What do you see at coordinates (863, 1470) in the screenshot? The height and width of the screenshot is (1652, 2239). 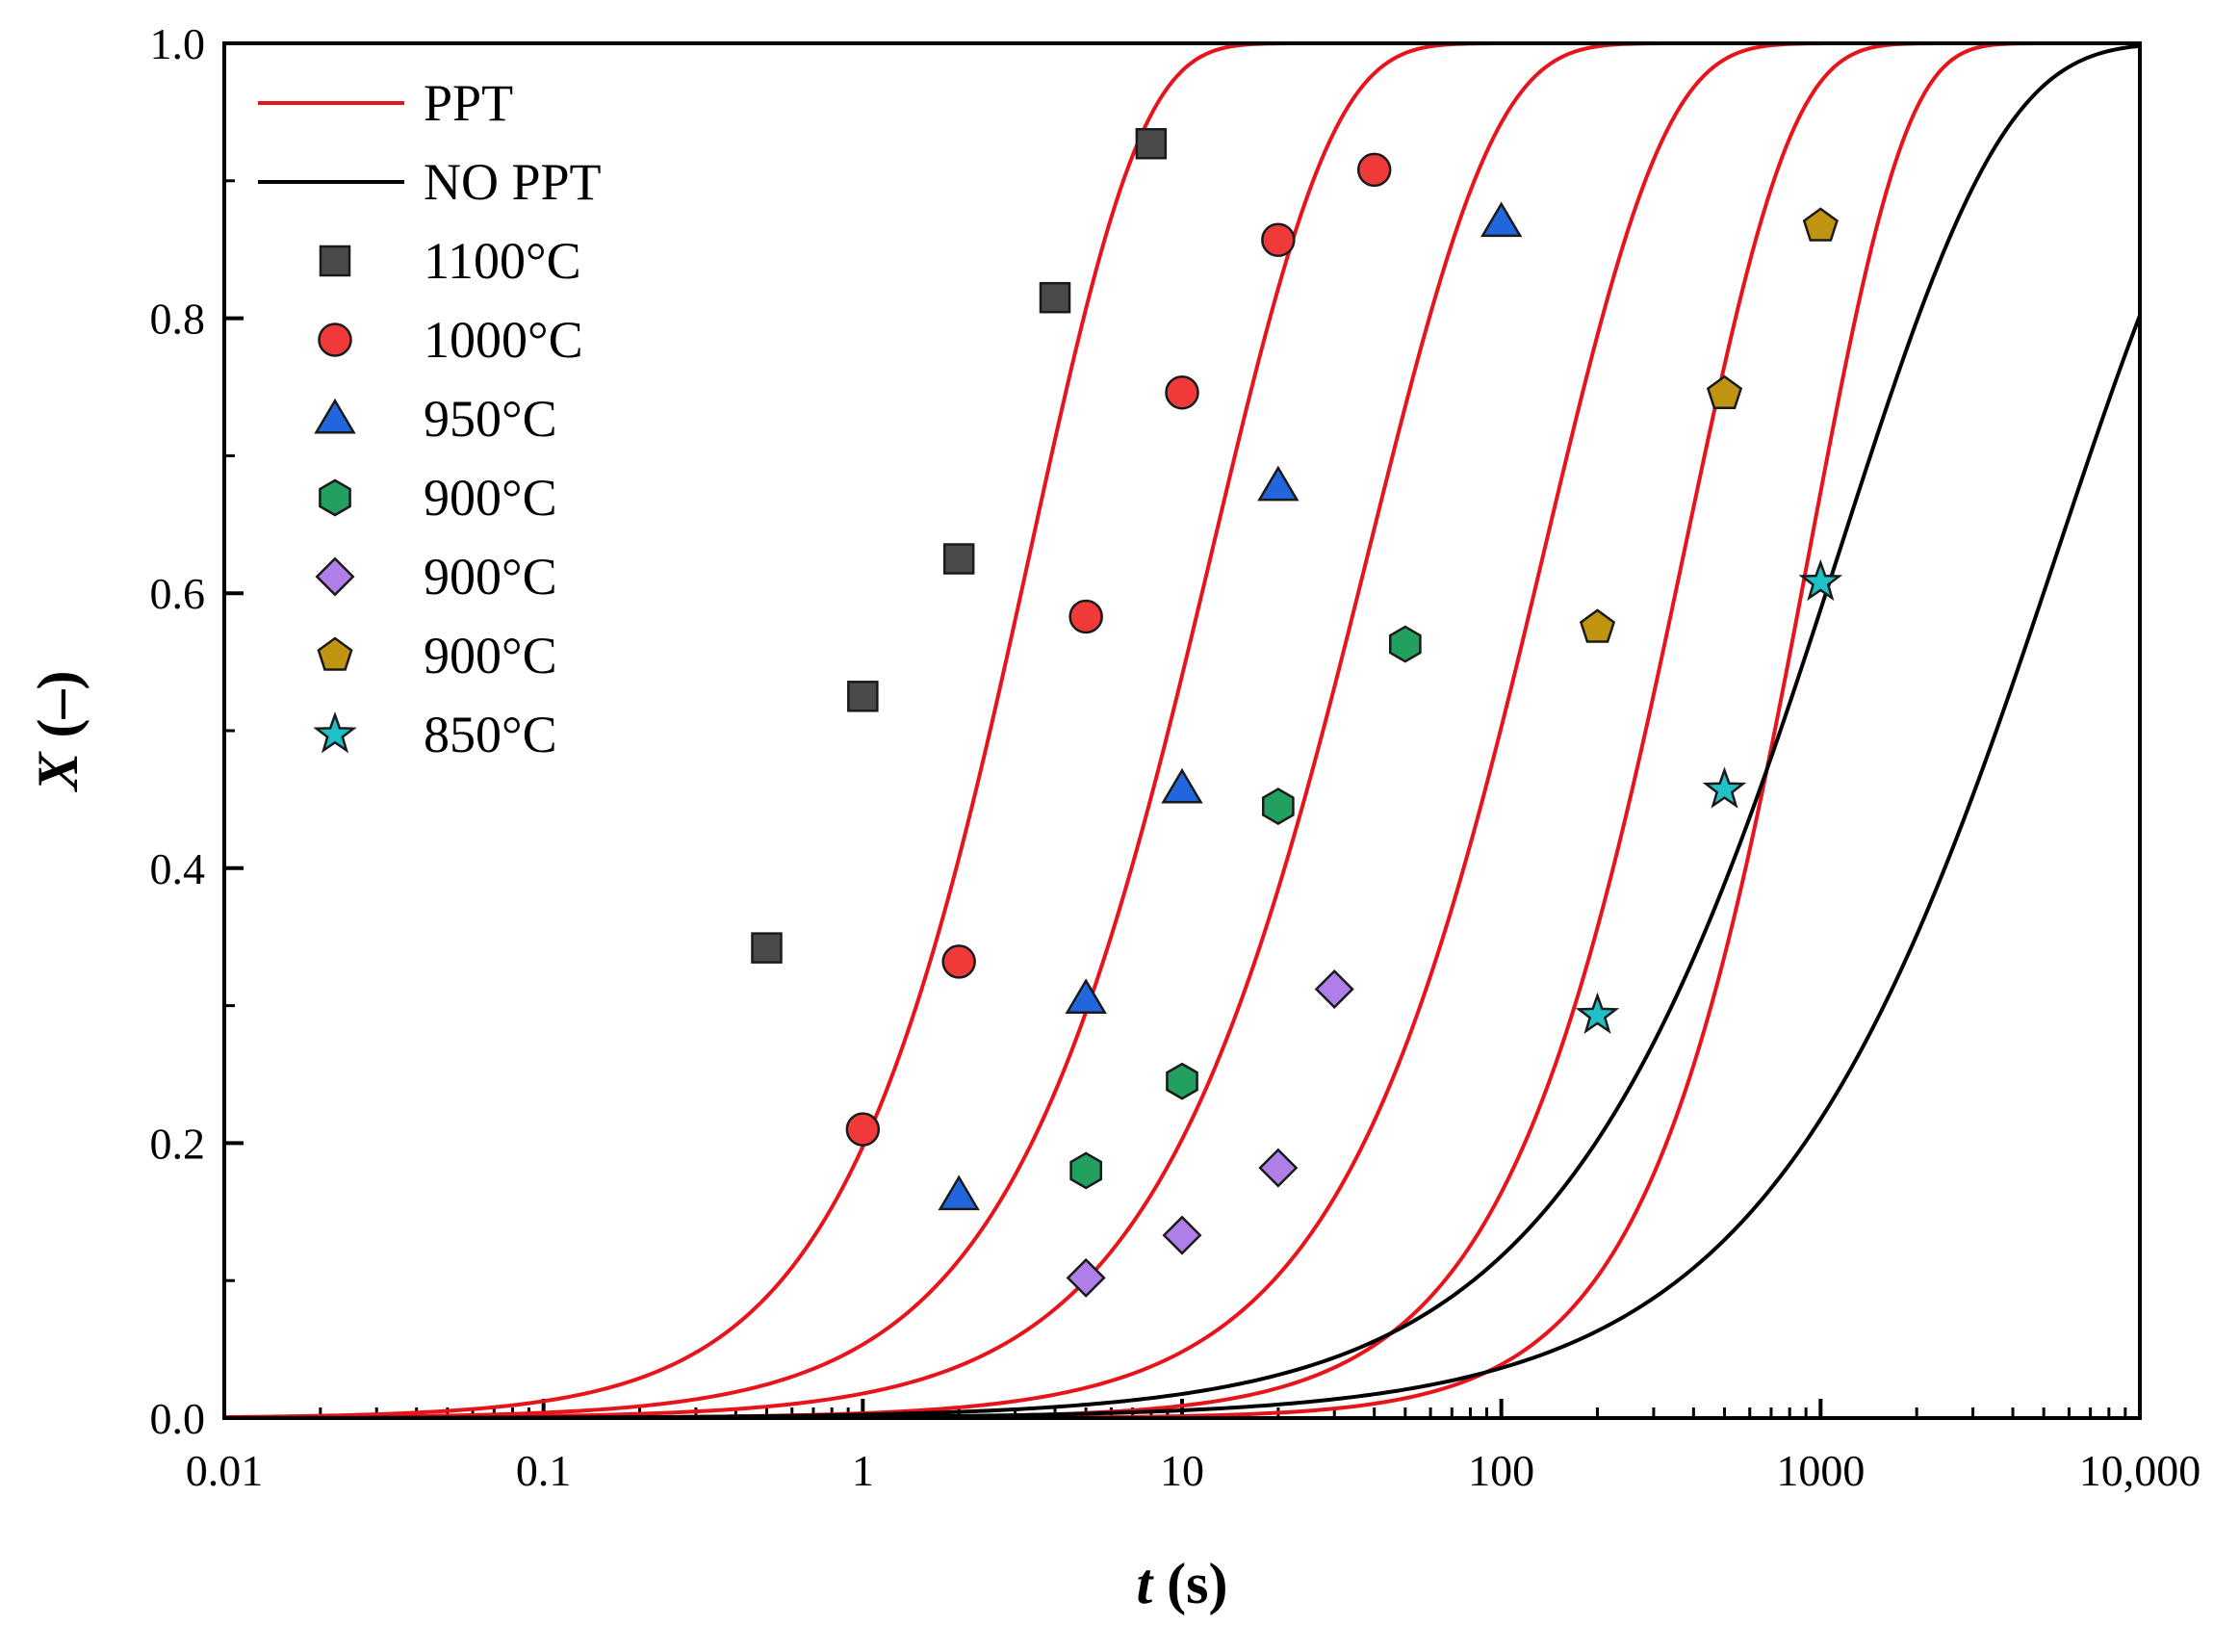 I see `x-tick-label: 1` at bounding box center [863, 1470].